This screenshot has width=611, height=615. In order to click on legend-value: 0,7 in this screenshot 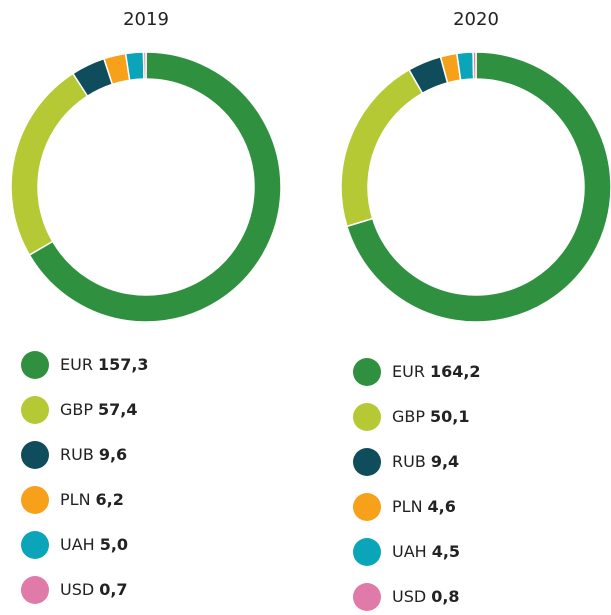, I will do `click(113, 589)`.